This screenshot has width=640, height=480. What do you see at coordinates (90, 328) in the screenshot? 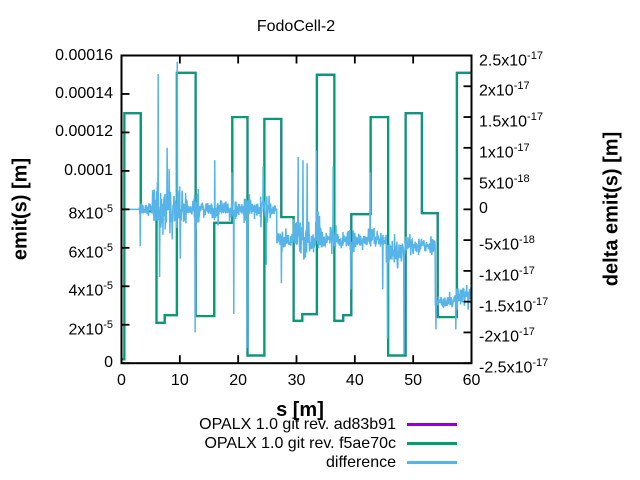
I see `y-left-tick-label: 2x10⁻⁵` at bounding box center [90, 328].